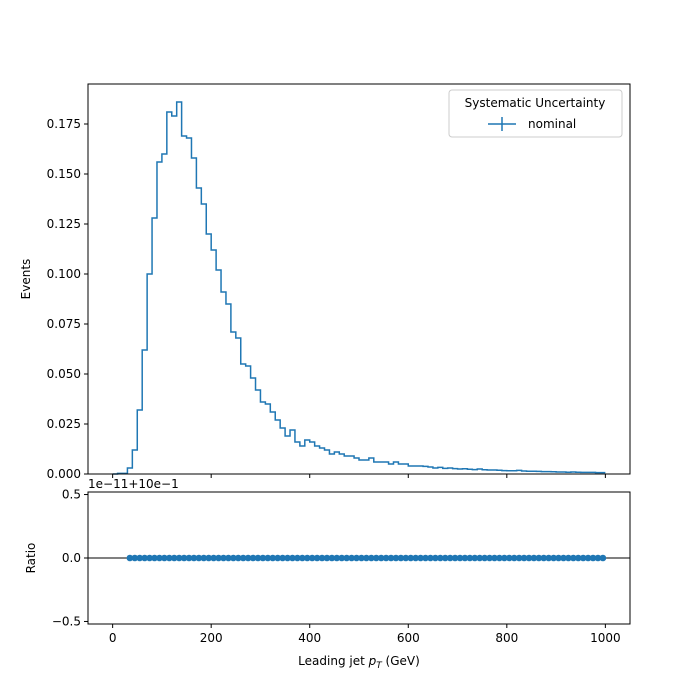  Describe the element at coordinates (365, 634) in the screenshot. I see `ratio-x-ticks: 0 200 400 600 800 1000` at that location.